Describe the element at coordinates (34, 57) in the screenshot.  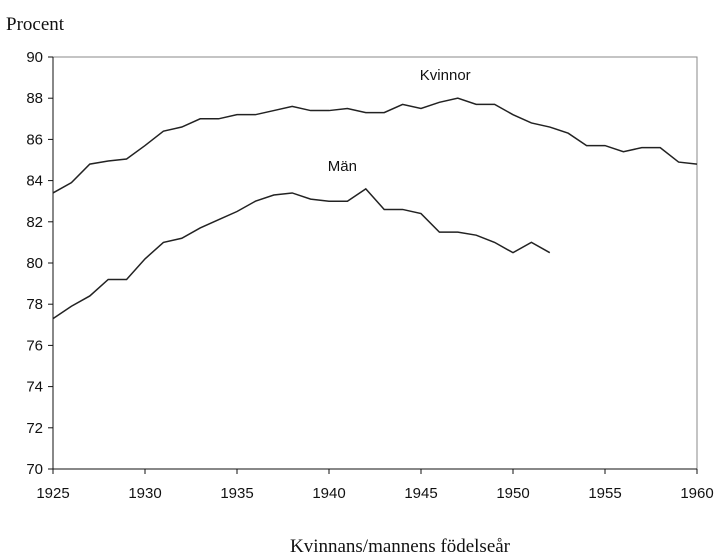
I see `y-tick-label: 90` at that location.